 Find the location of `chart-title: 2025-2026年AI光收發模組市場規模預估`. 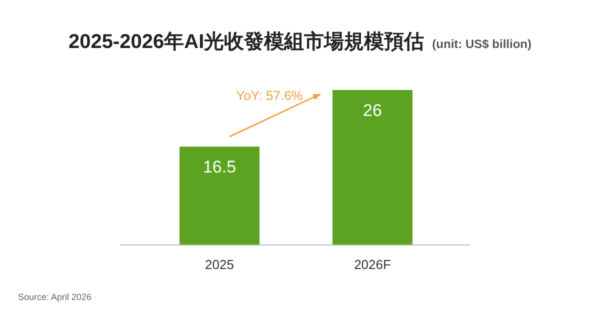

chart-title: 2025-2026年AI光收發模組市場規模預估 is located at coordinates (246, 41).